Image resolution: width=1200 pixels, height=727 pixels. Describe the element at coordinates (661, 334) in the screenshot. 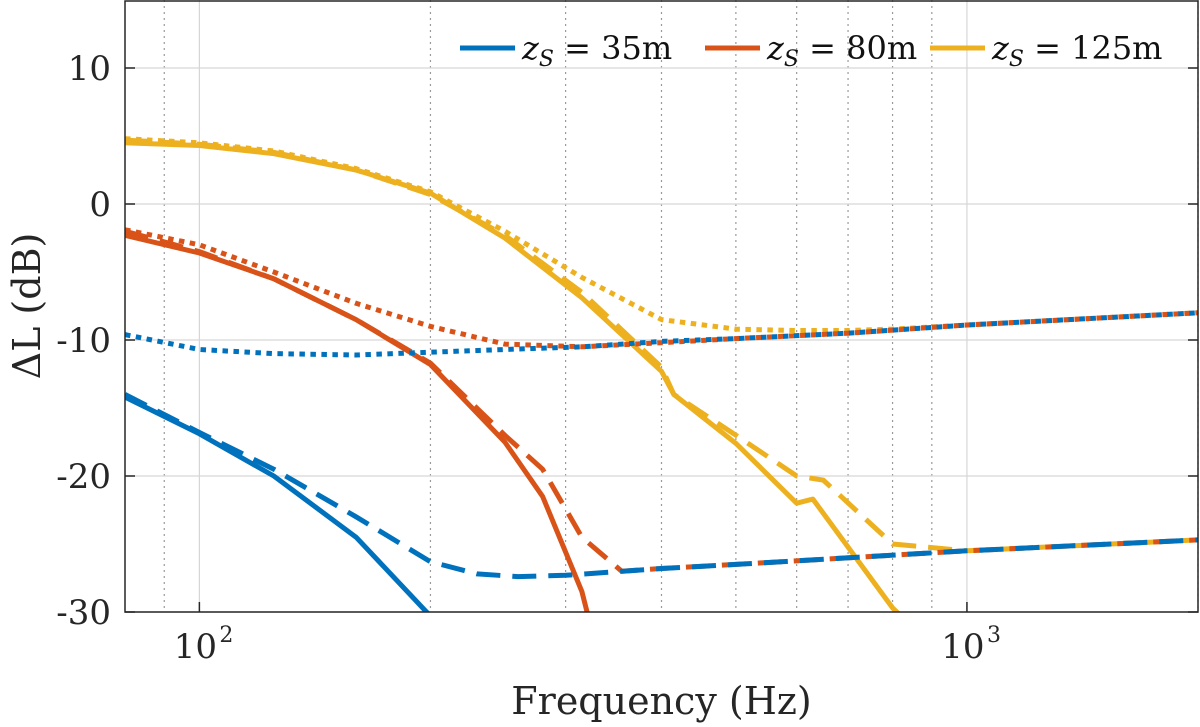

I see `series-line-zs-35m-dotted` at that location.